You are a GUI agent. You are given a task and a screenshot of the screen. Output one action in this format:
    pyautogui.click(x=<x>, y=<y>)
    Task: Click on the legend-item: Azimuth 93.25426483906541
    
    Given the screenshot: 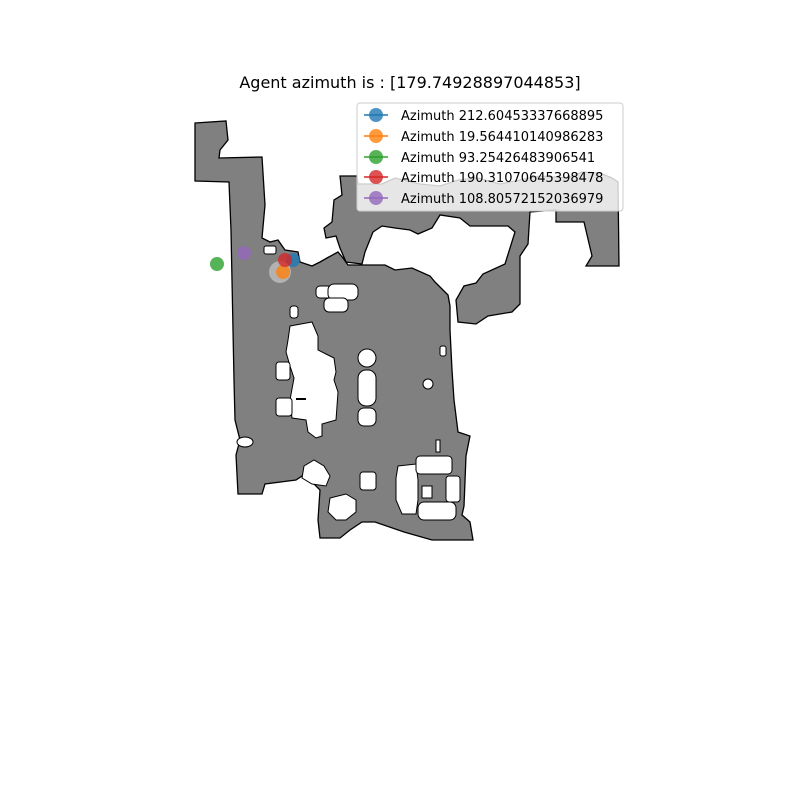 What is the action you would take?
    pyautogui.click(x=479, y=158)
    